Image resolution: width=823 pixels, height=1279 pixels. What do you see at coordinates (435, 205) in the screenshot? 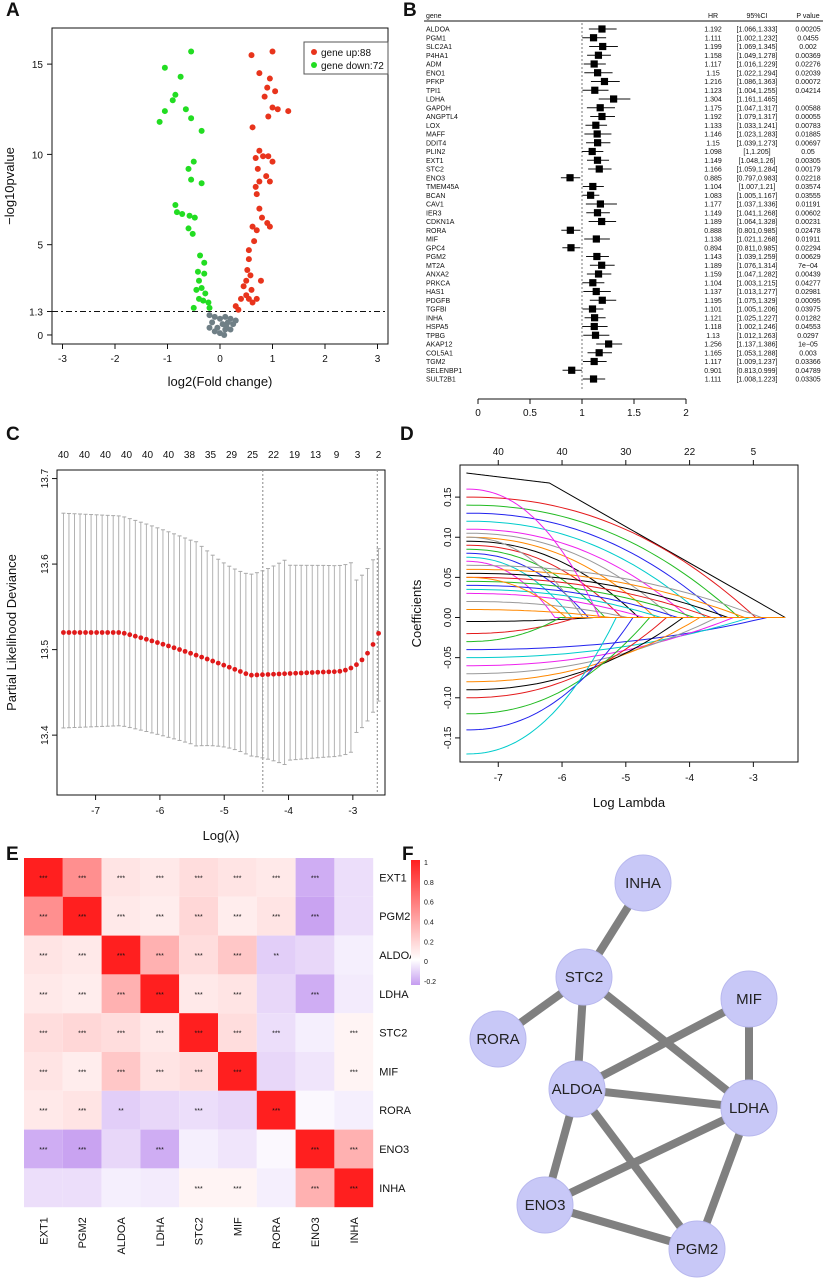
I see `gene-name: CAV1` at bounding box center [435, 205].